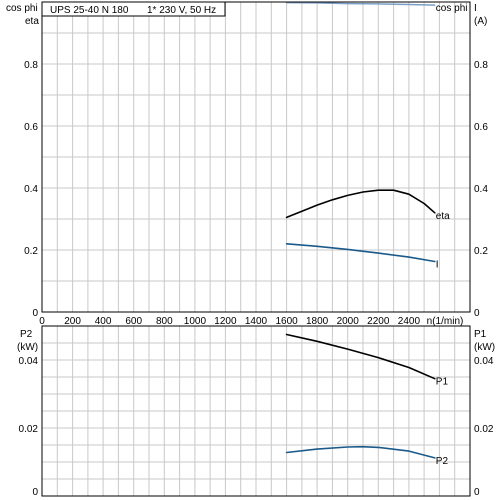 Image resolution: width=500 pixels, height=500 pixels. I want to click on x-tick-label: 2200, so click(378, 321).